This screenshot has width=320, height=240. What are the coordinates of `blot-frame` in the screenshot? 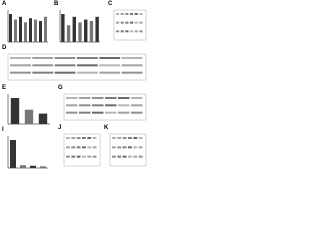 It's located at (128, 150).